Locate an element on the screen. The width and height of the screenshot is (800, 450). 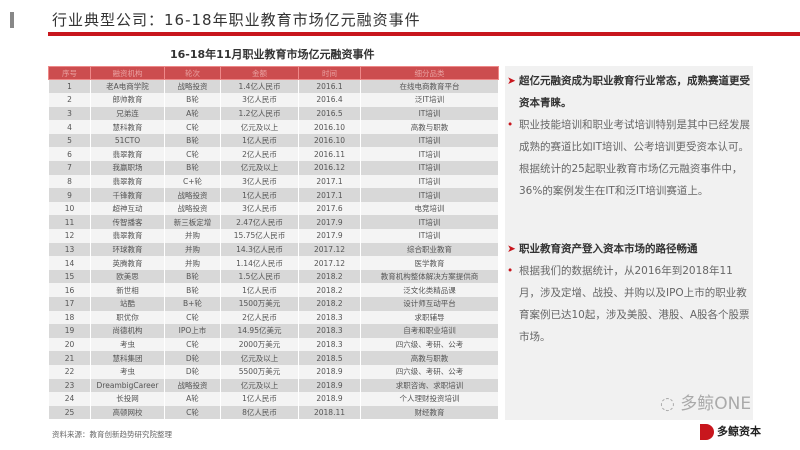
column-header: 金额 is located at coordinates (259, 73).